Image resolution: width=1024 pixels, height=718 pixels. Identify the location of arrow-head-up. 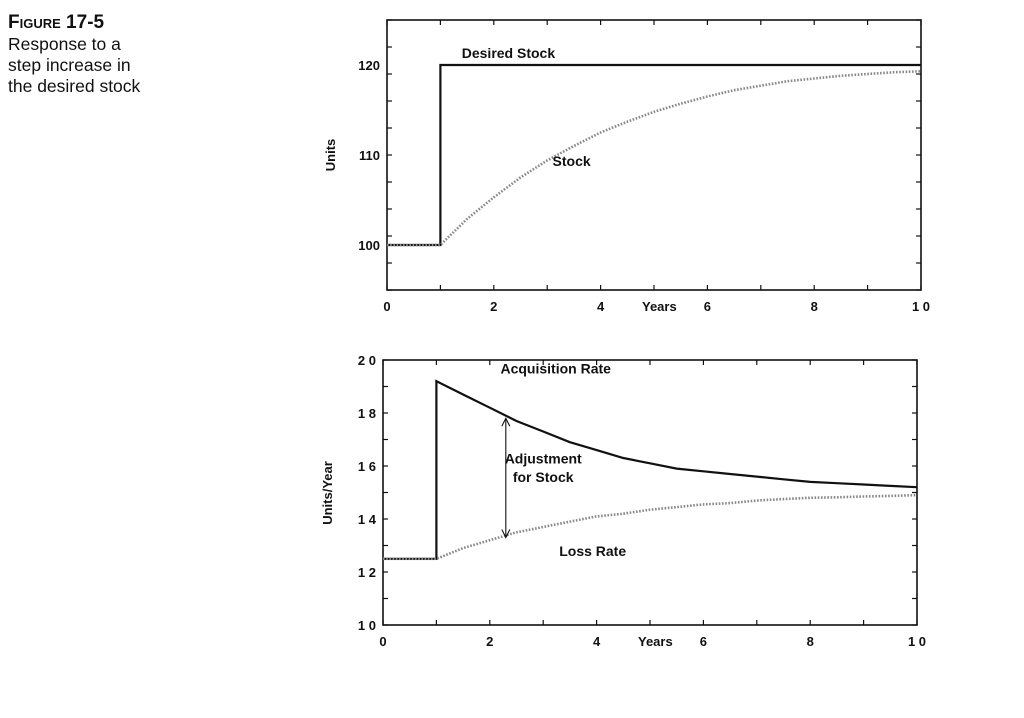
(506, 422).